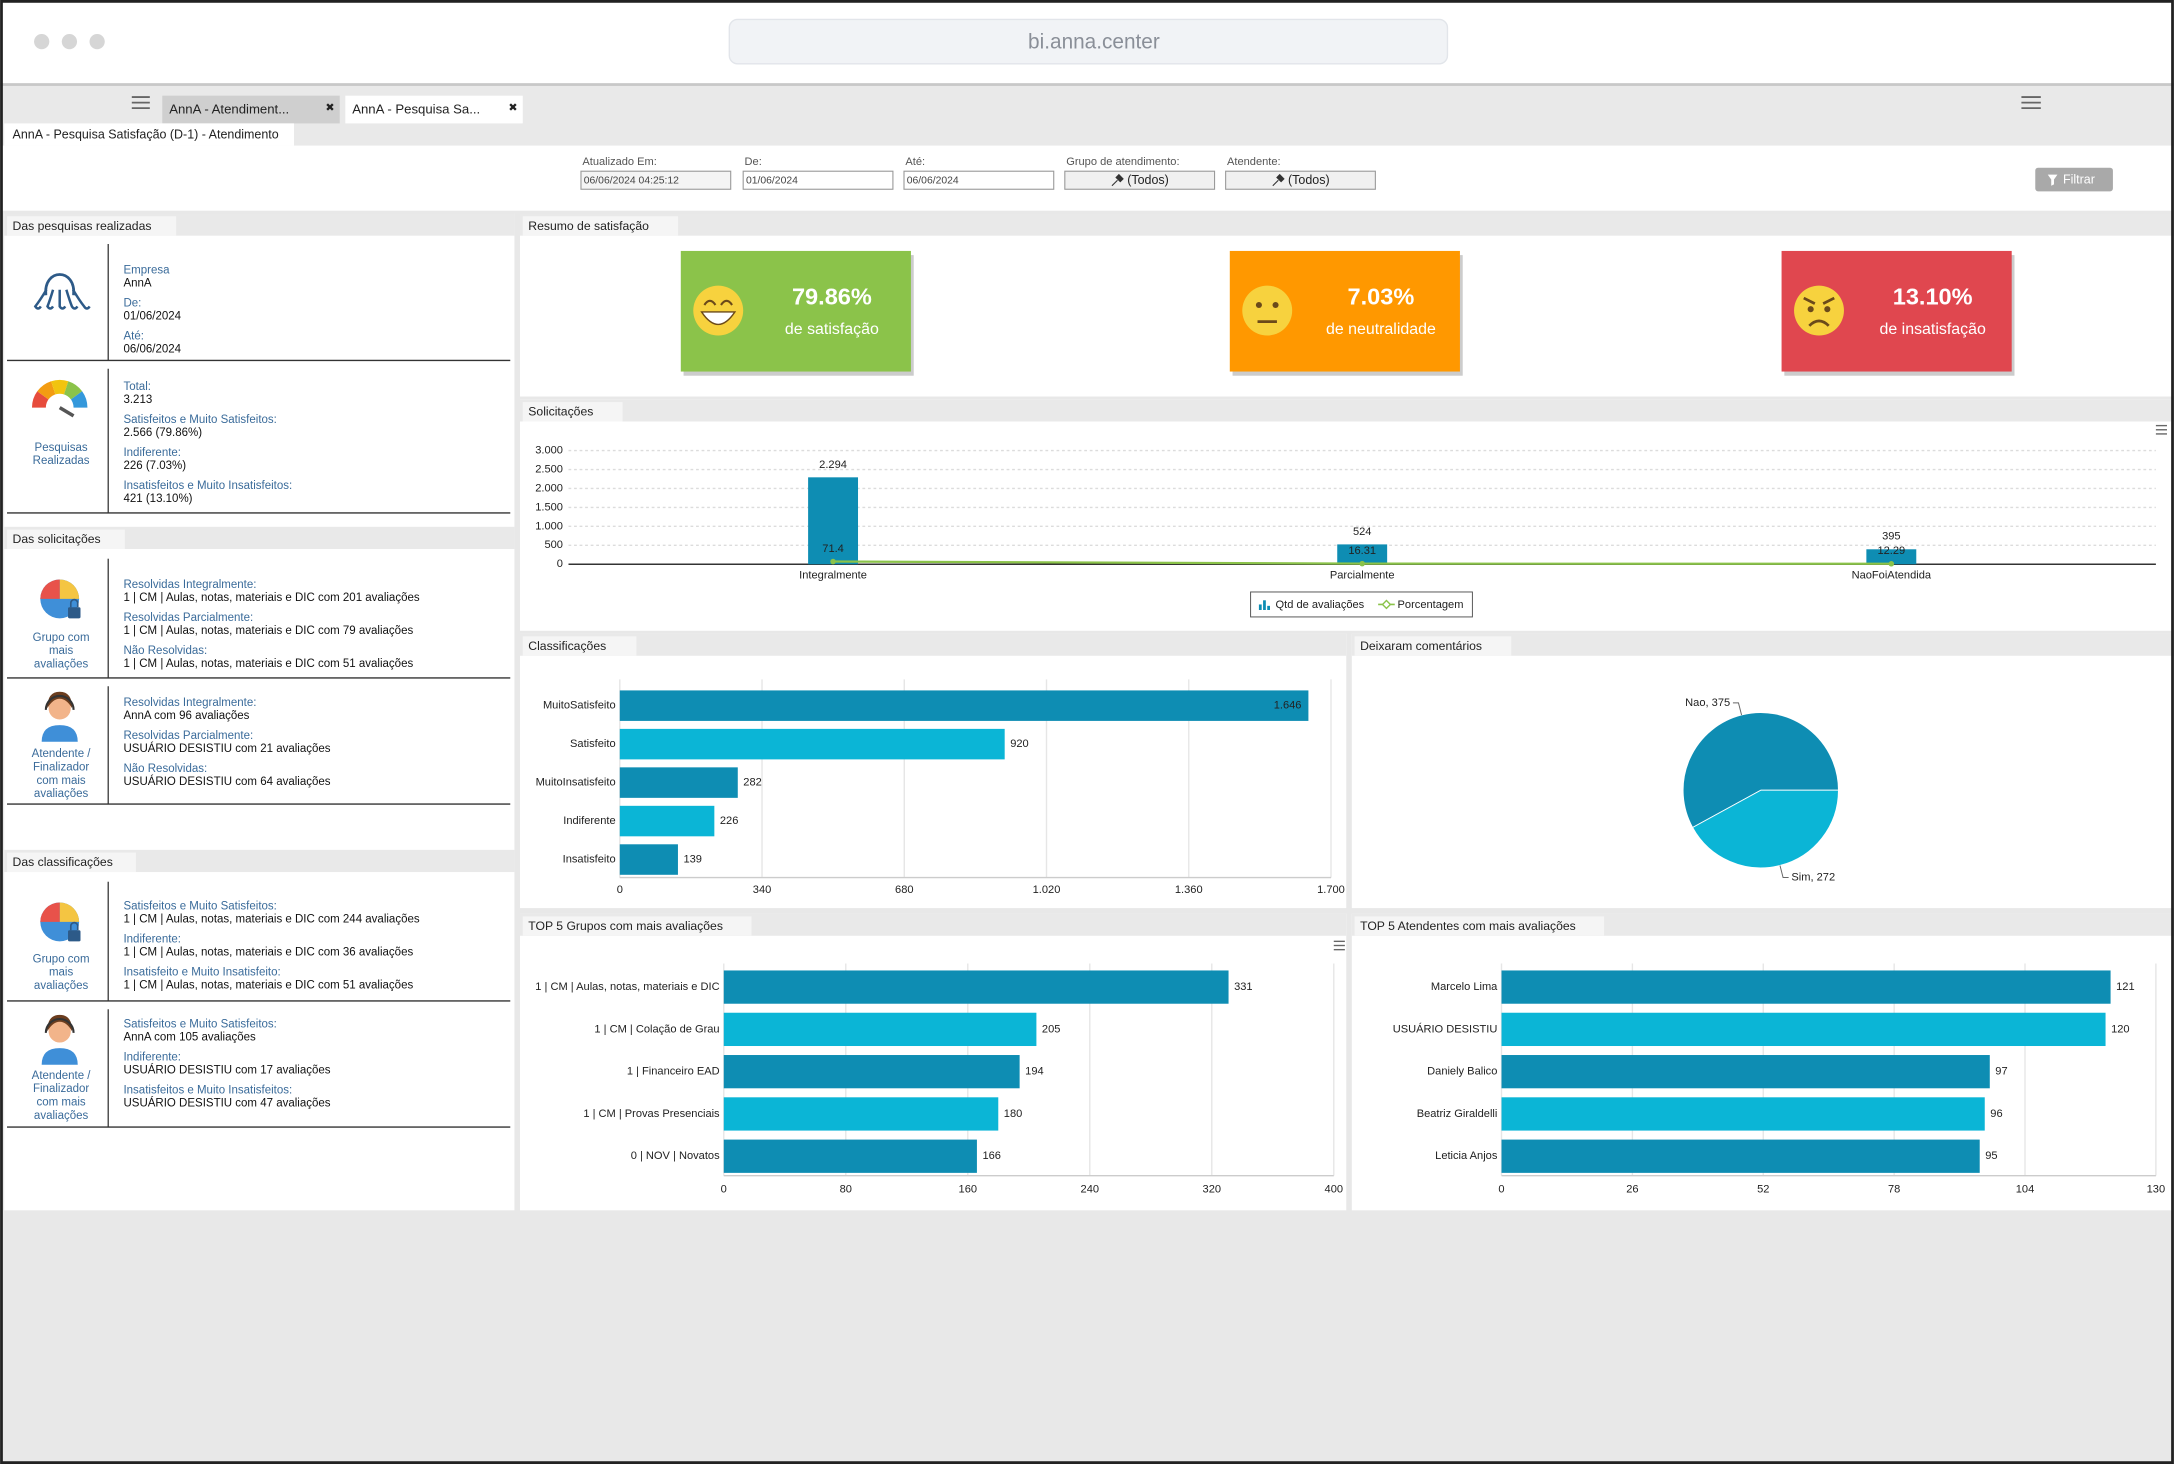 Image resolution: width=2174 pixels, height=1464 pixels. Describe the element at coordinates (560, 412) in the screenshot. I see `panel-title: Solicitações` at that location.